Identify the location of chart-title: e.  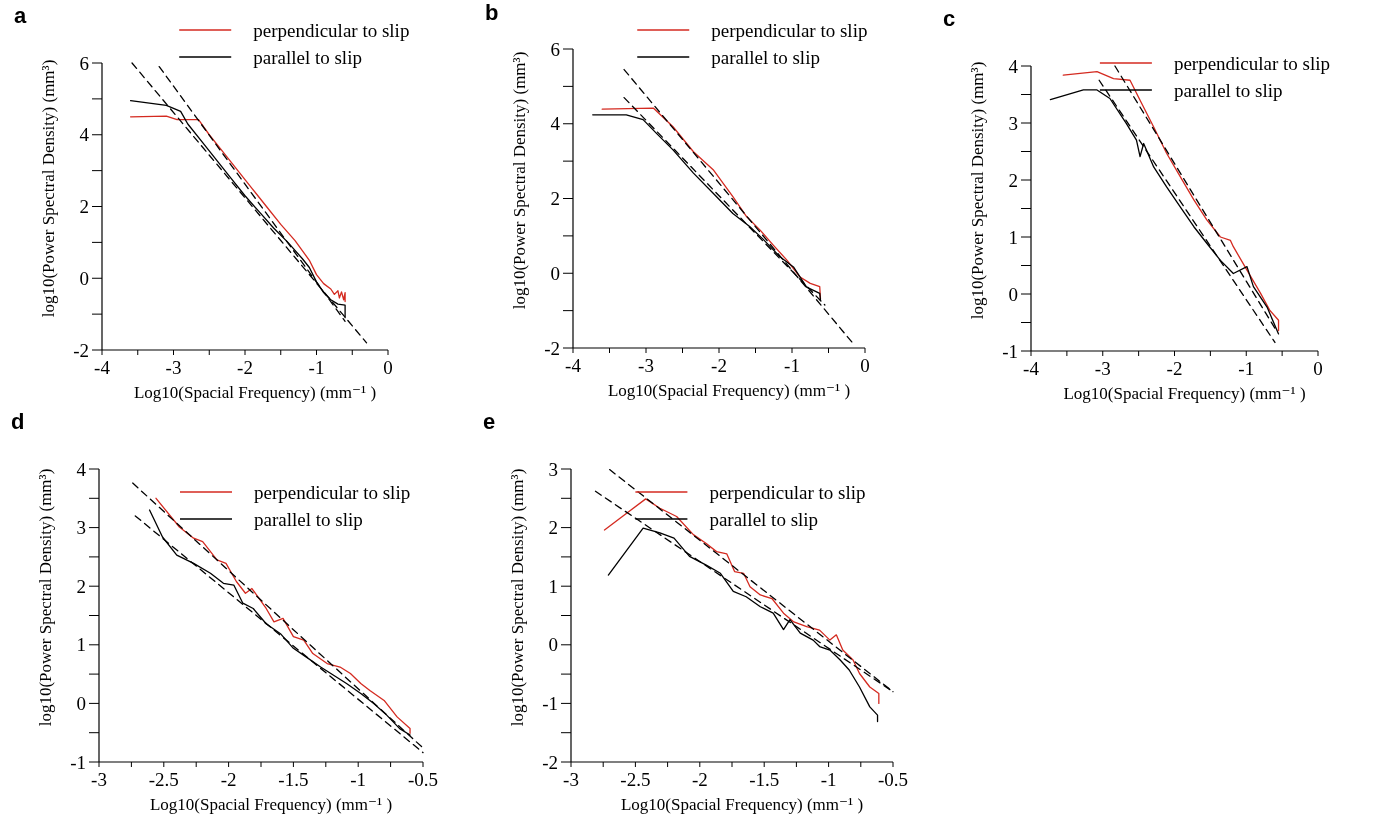
(489, 421).